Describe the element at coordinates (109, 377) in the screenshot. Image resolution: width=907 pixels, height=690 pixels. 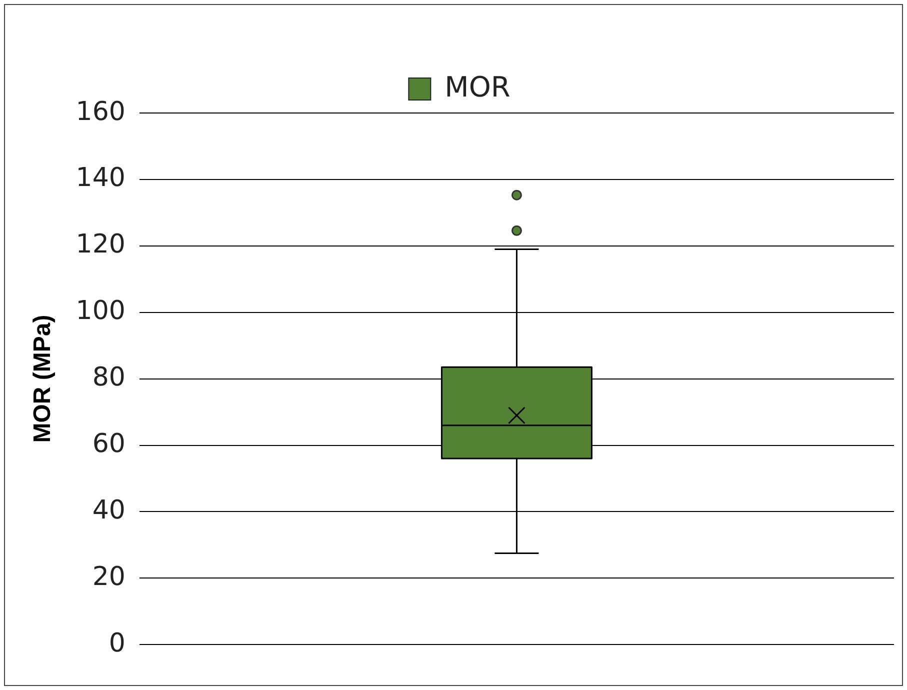
I see `y-tick-label: 80` at that location.